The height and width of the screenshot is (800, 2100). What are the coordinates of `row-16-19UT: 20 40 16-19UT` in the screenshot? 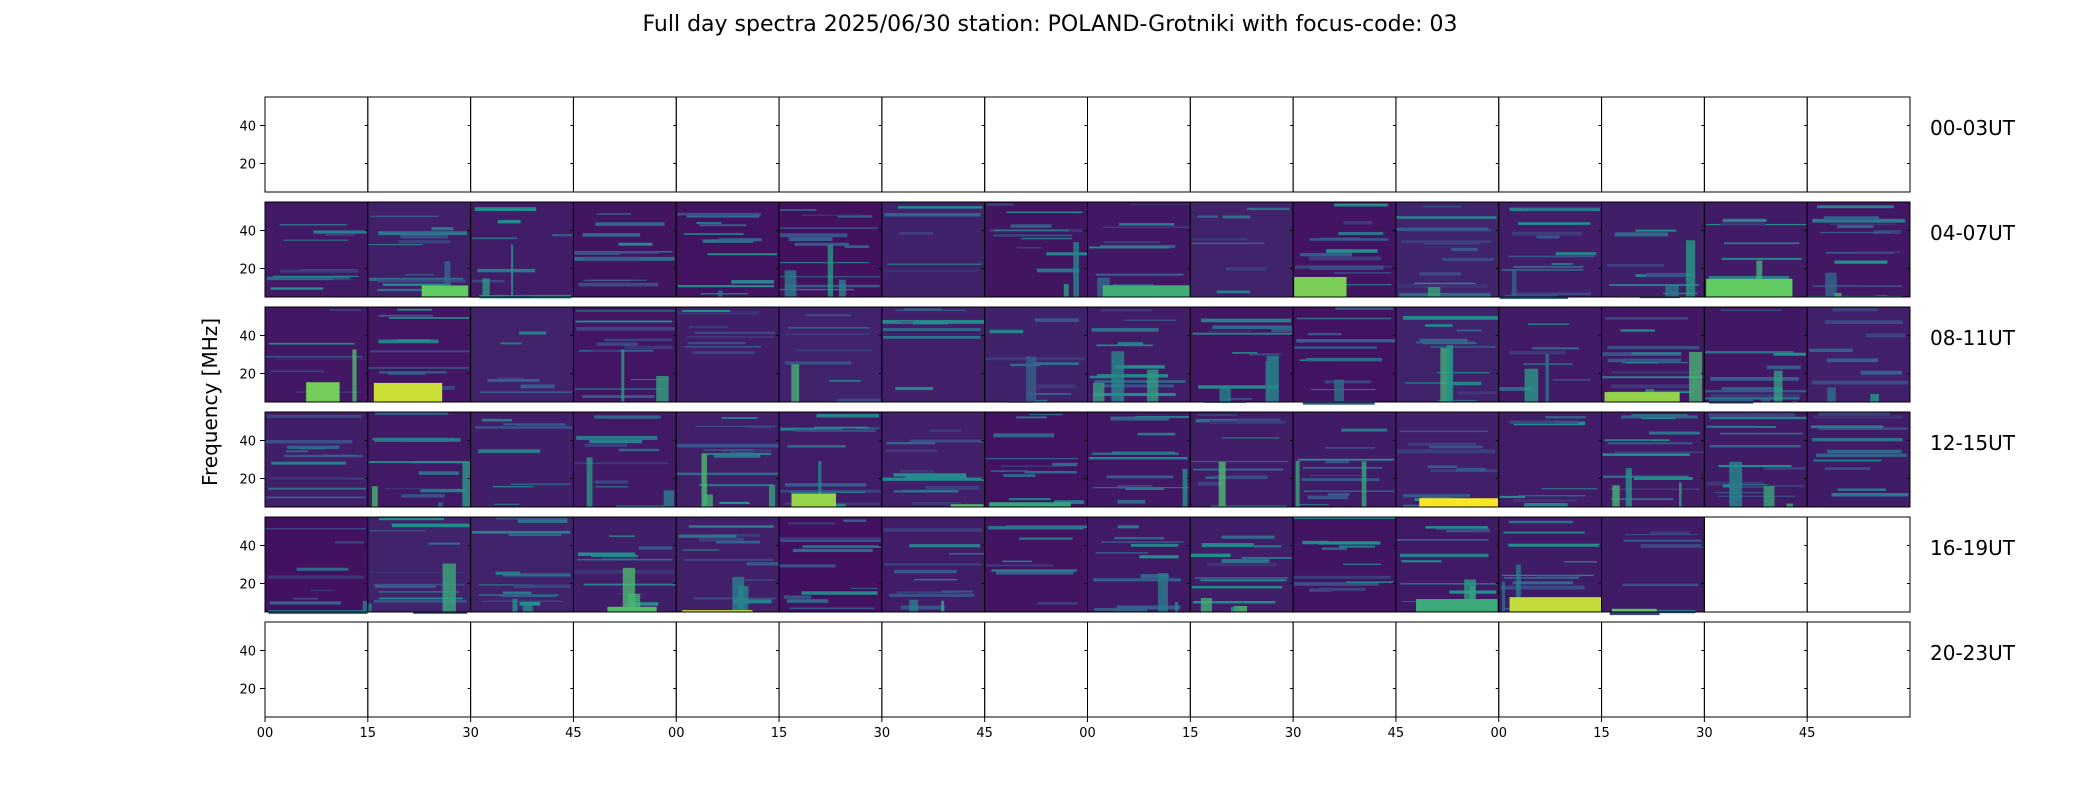 It's located at (1127, 566).